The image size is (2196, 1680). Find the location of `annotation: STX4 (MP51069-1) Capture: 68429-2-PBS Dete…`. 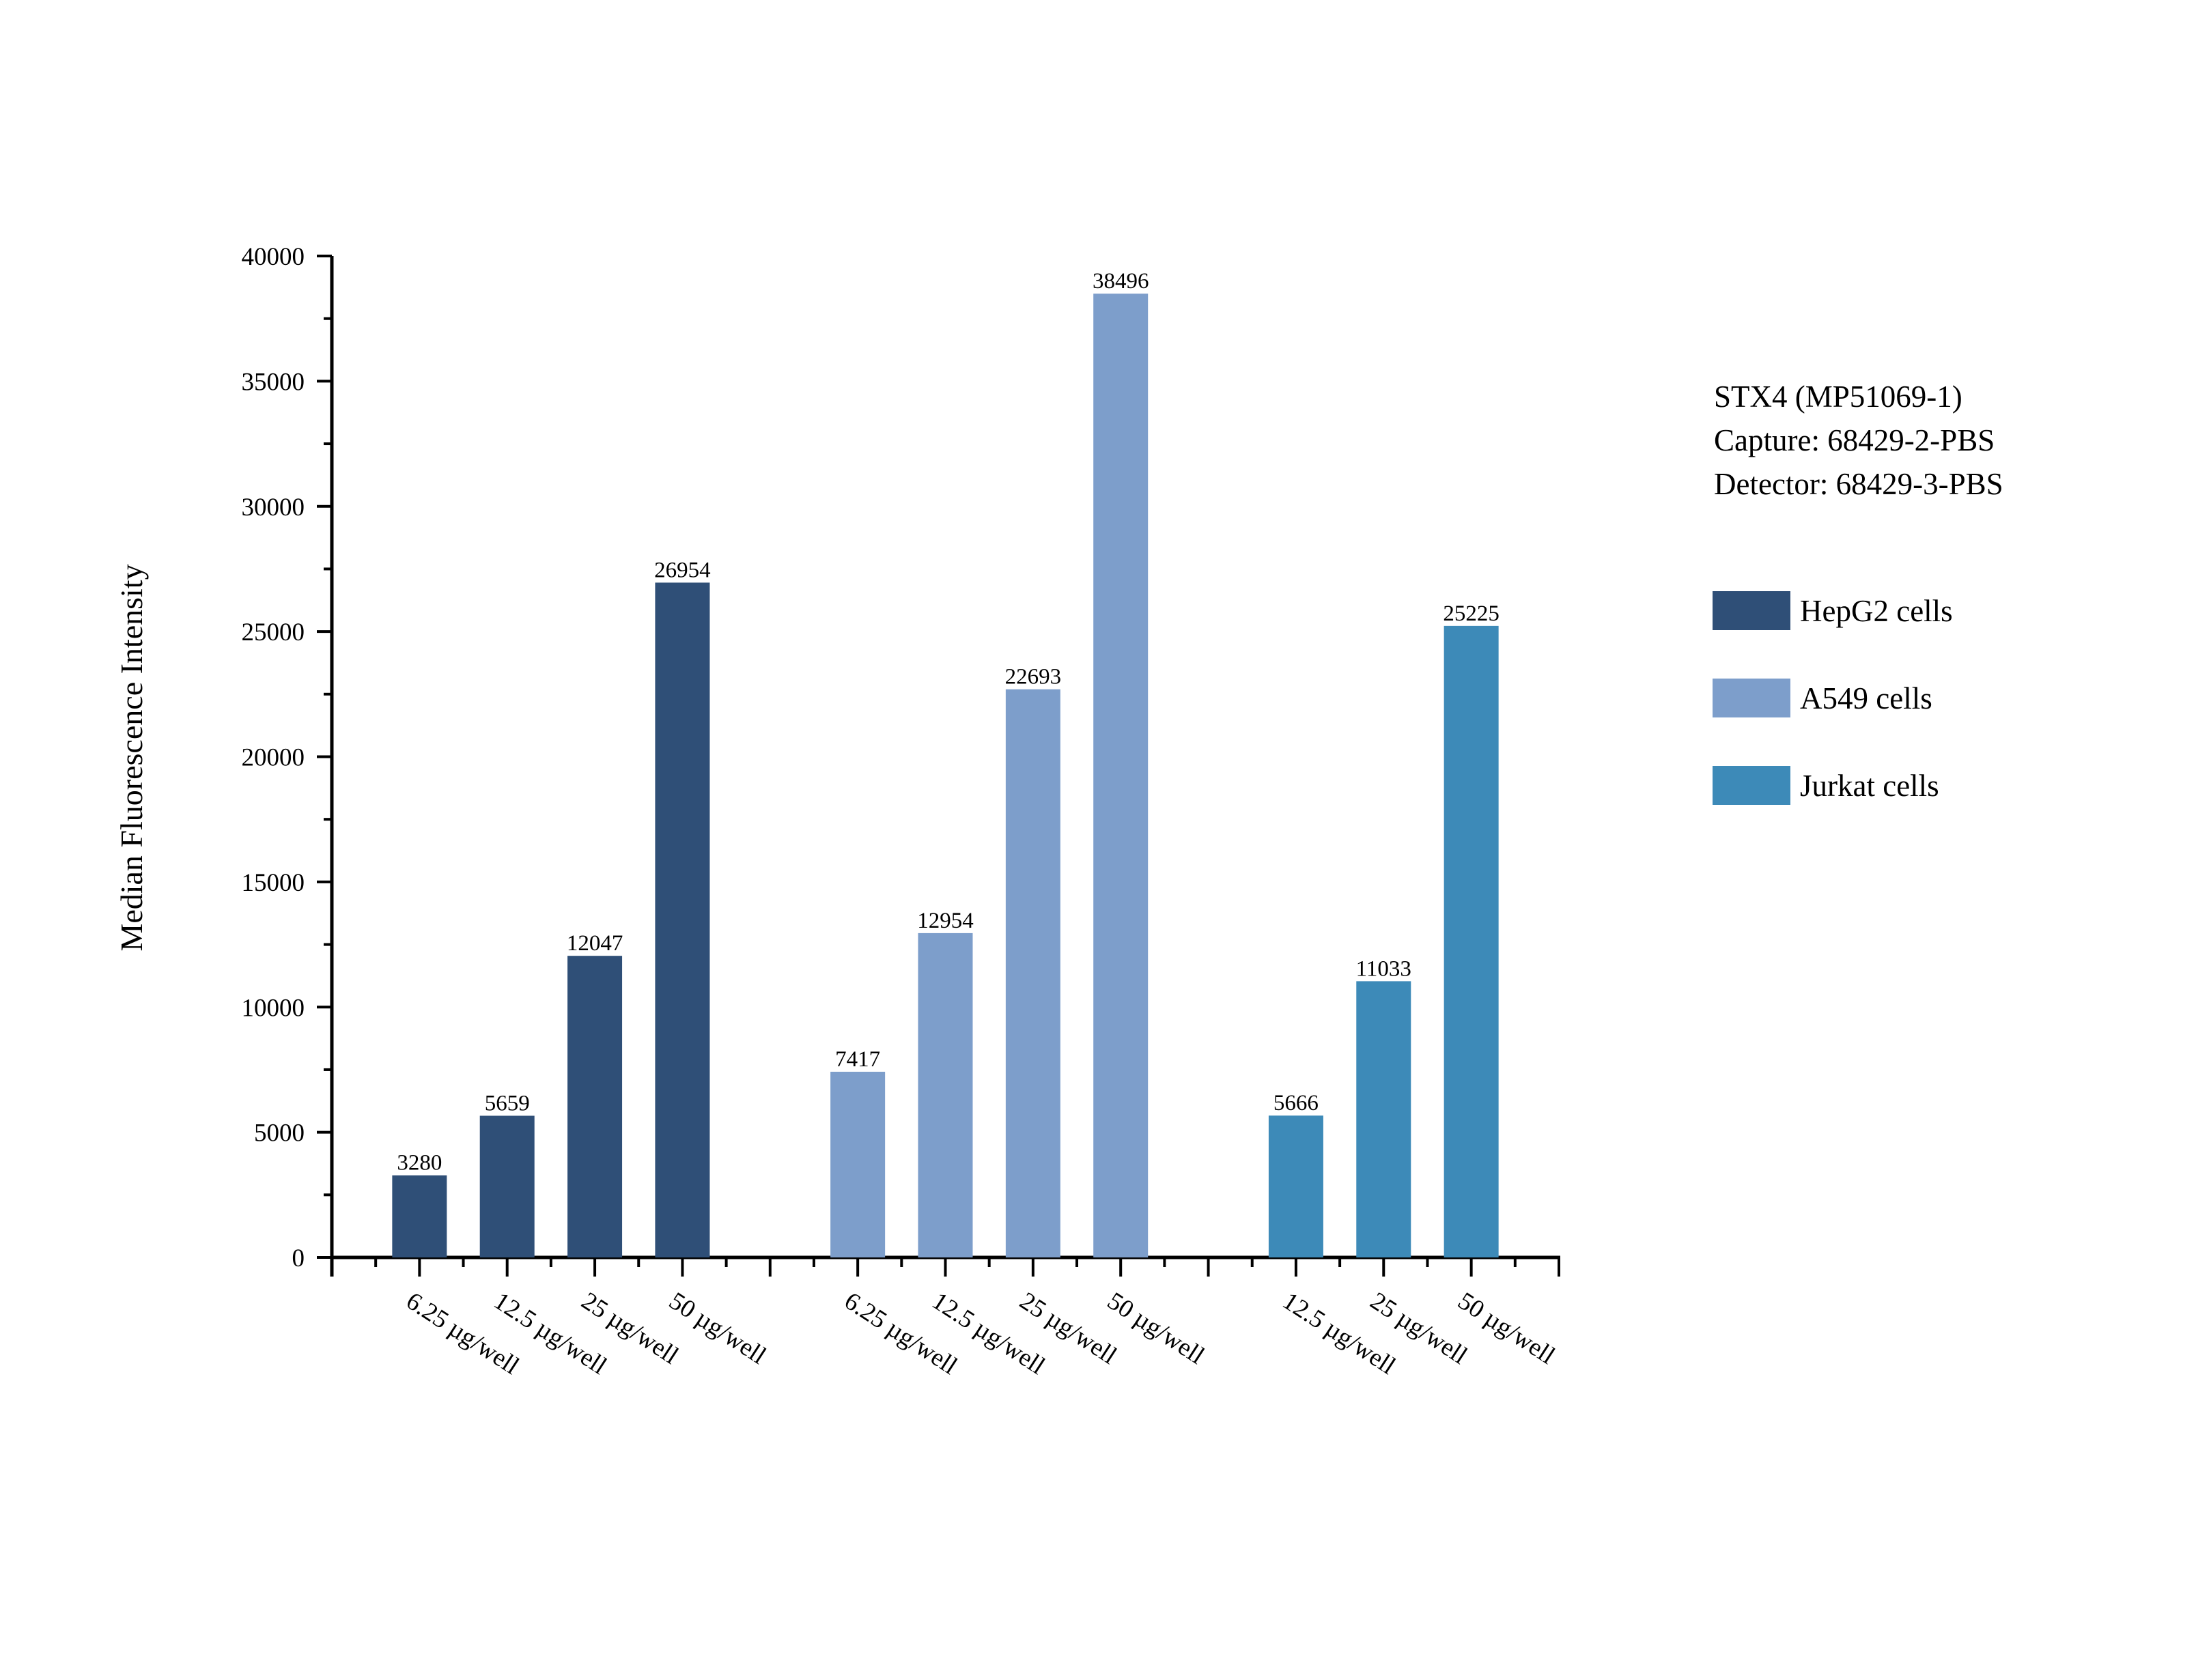

annotation: STX4 (MP51069-1) Capture: 68429-2-PBS Dete… is located at coordinates (1858, 440).